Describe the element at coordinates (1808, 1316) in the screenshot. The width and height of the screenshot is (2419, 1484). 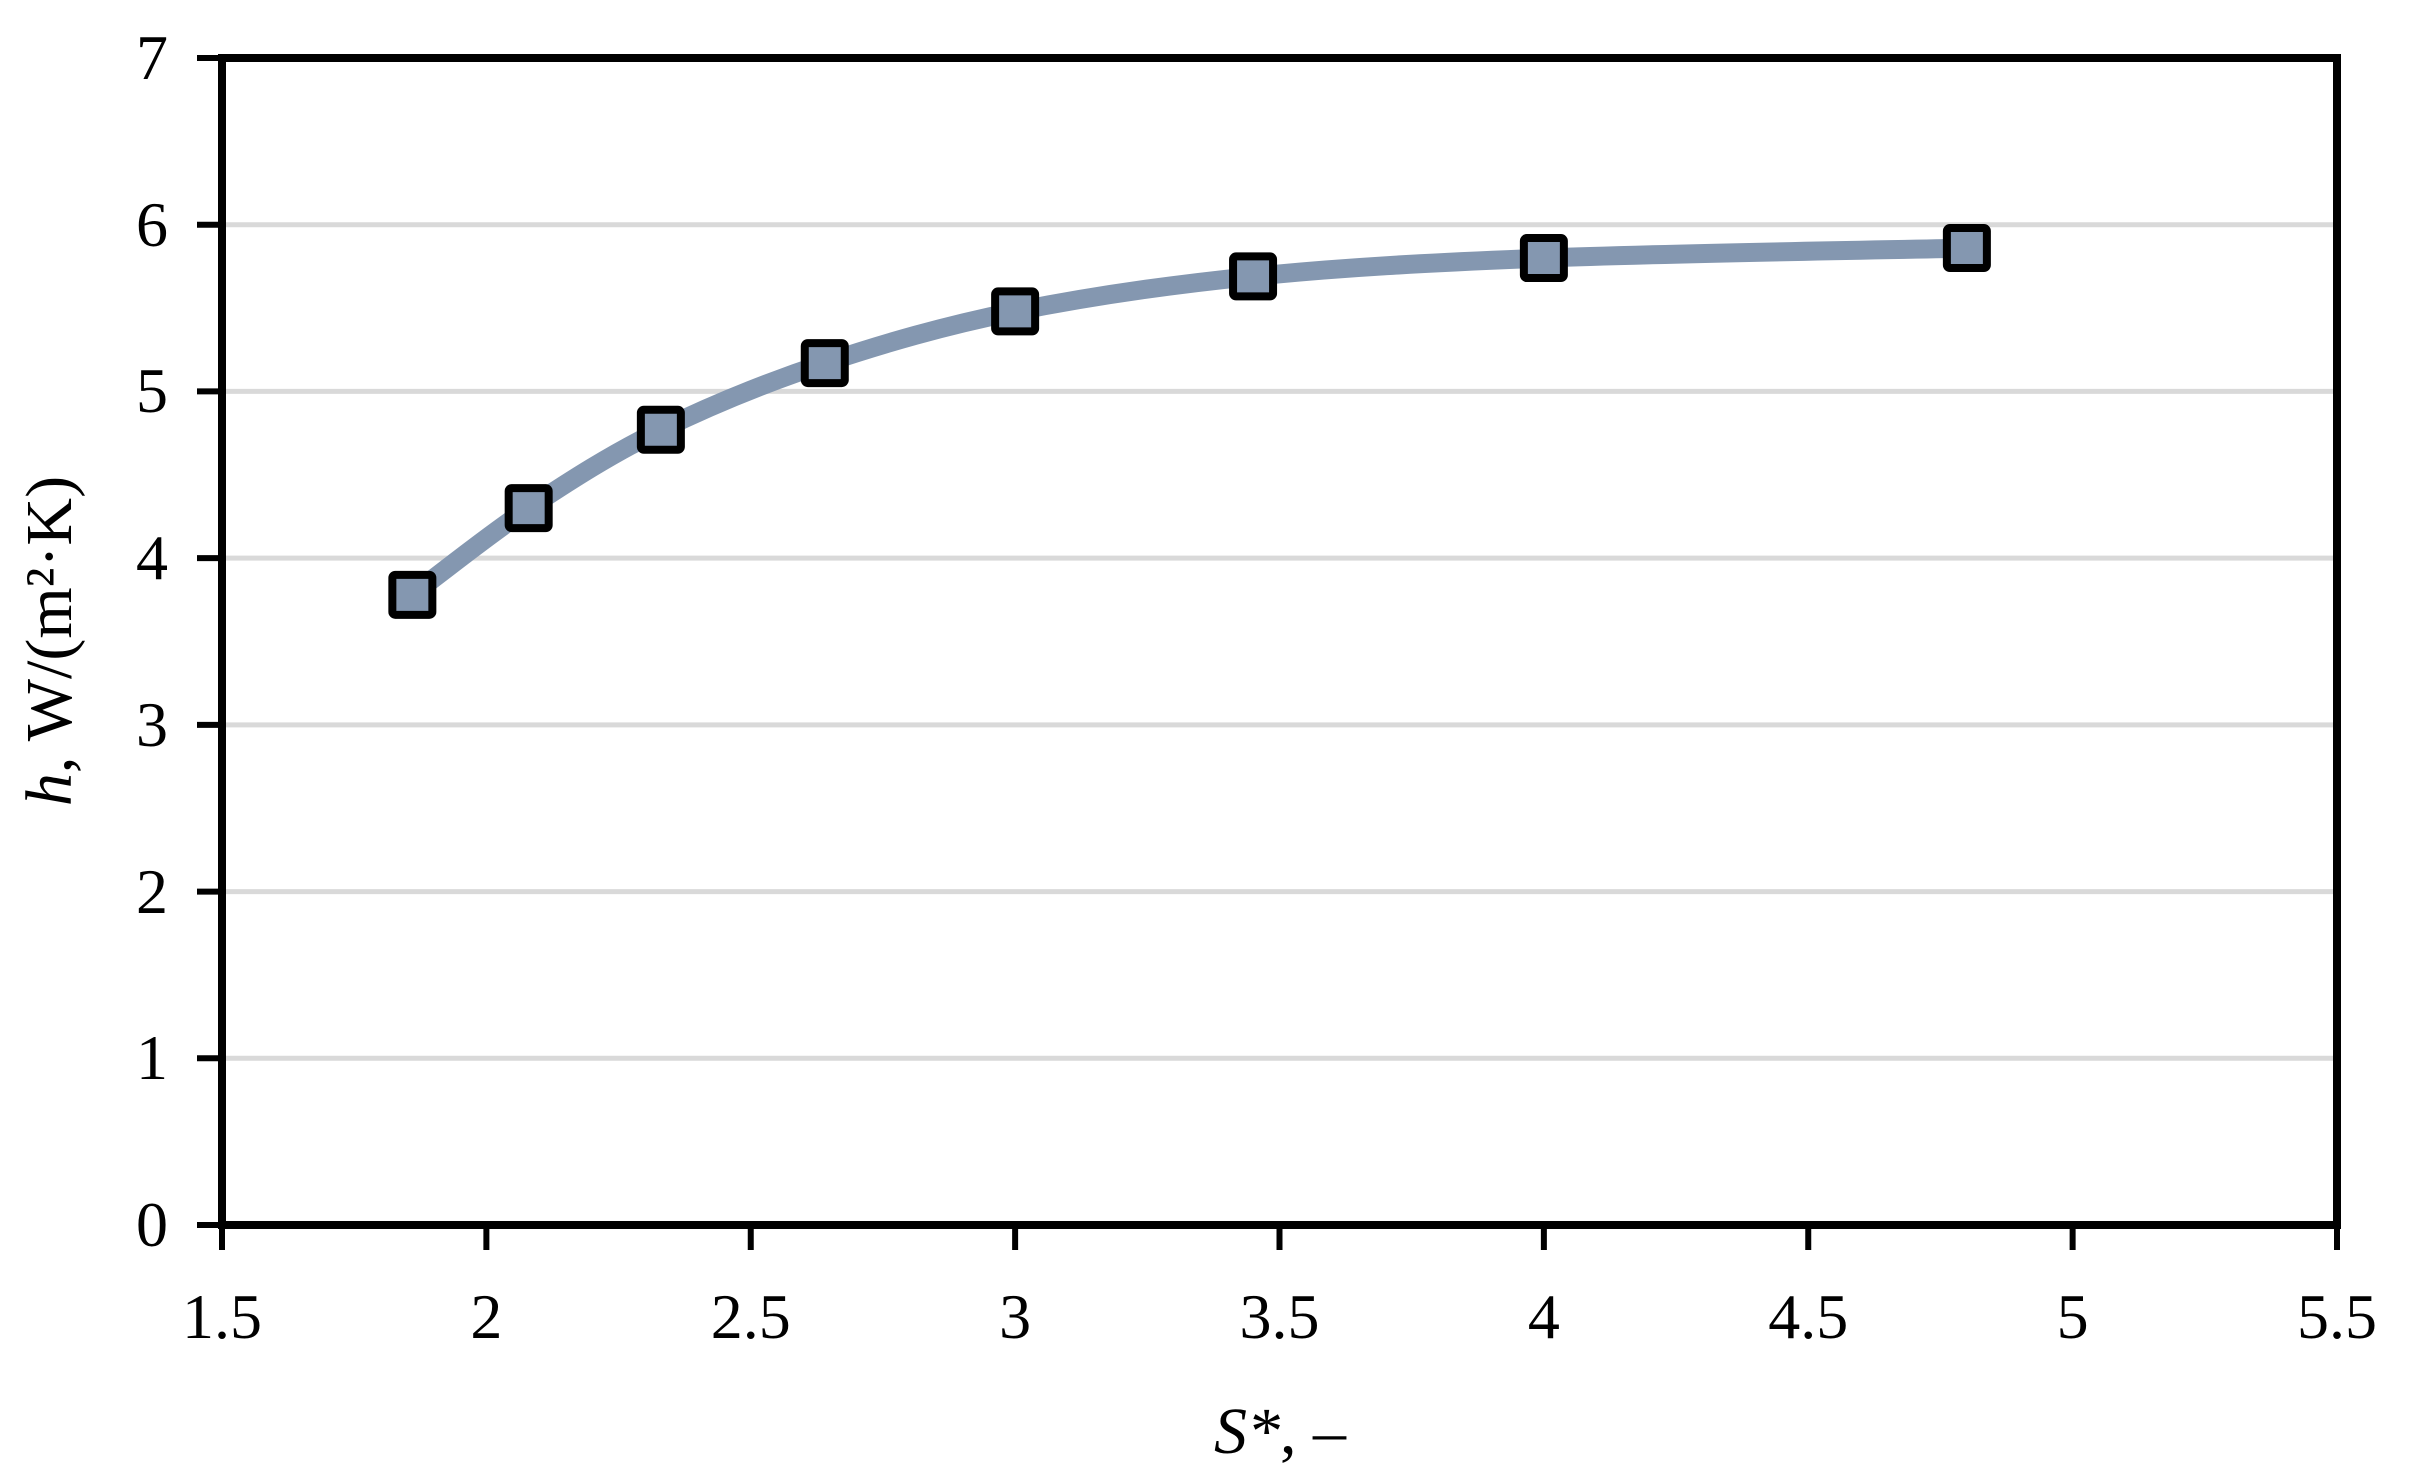
I see `x-tick-label: 4.5` at that location.